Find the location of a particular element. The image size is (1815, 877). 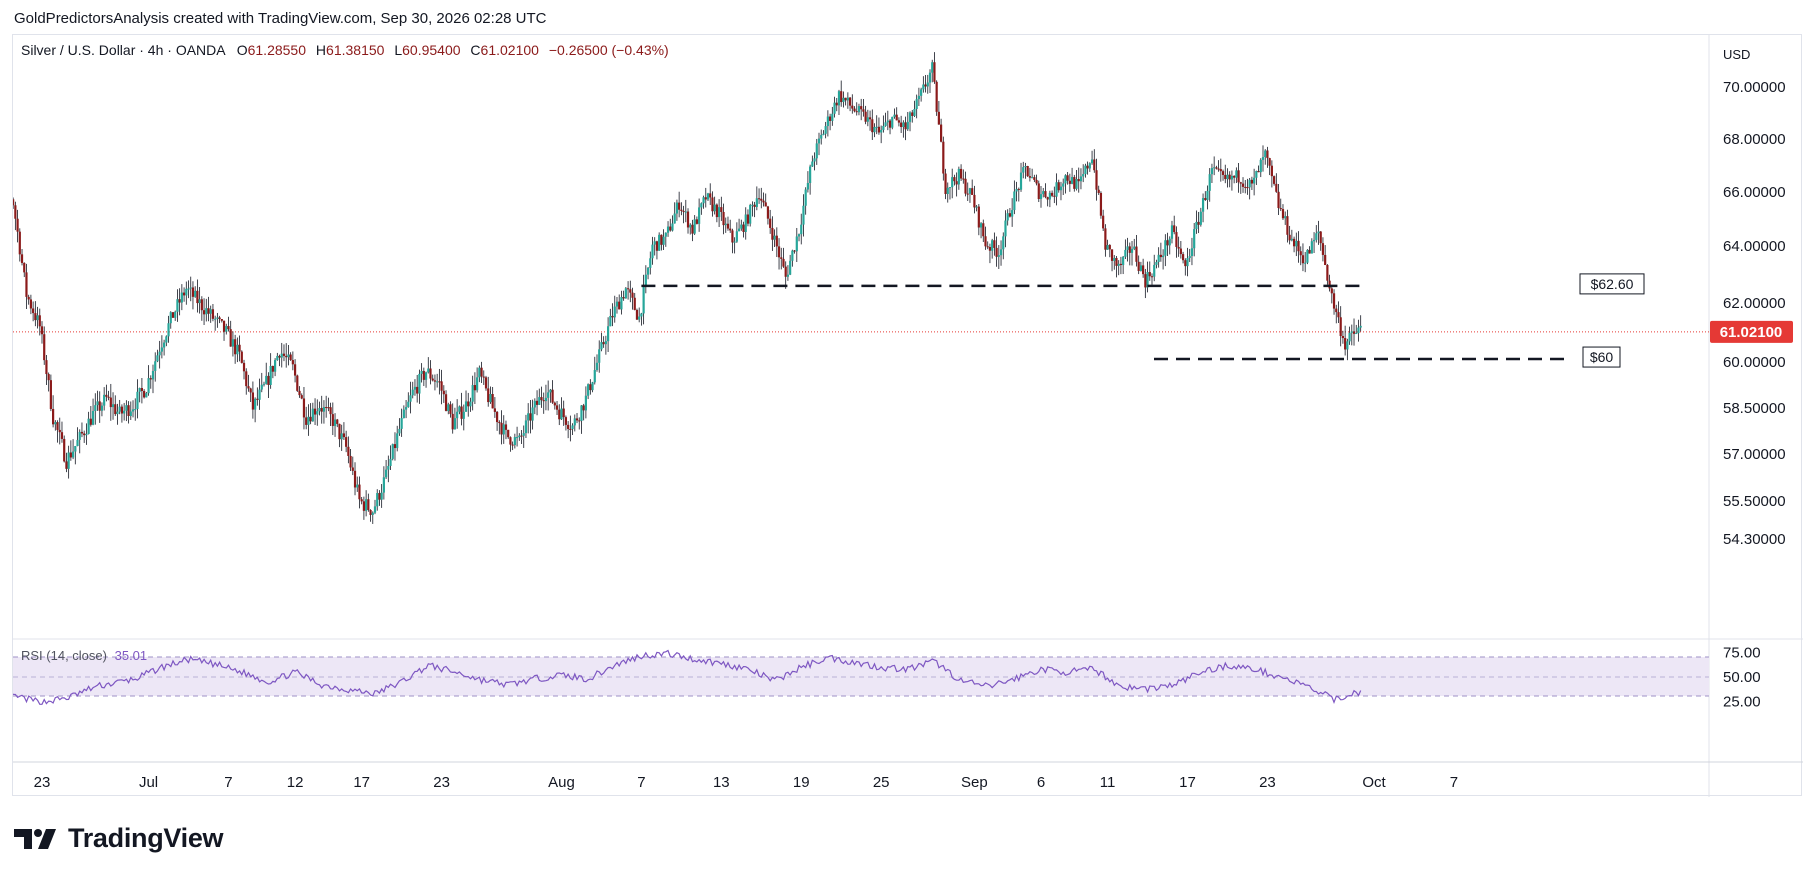

currency-label: USD is located at coordinates (1736, 54).